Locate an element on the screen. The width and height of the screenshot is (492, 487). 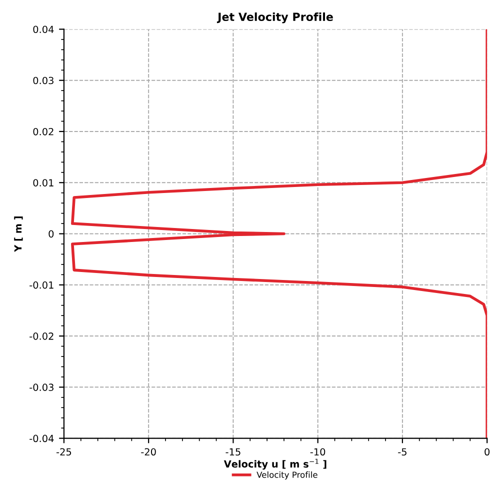
x-tick-label: 0 is located at coordinates (487, 452).